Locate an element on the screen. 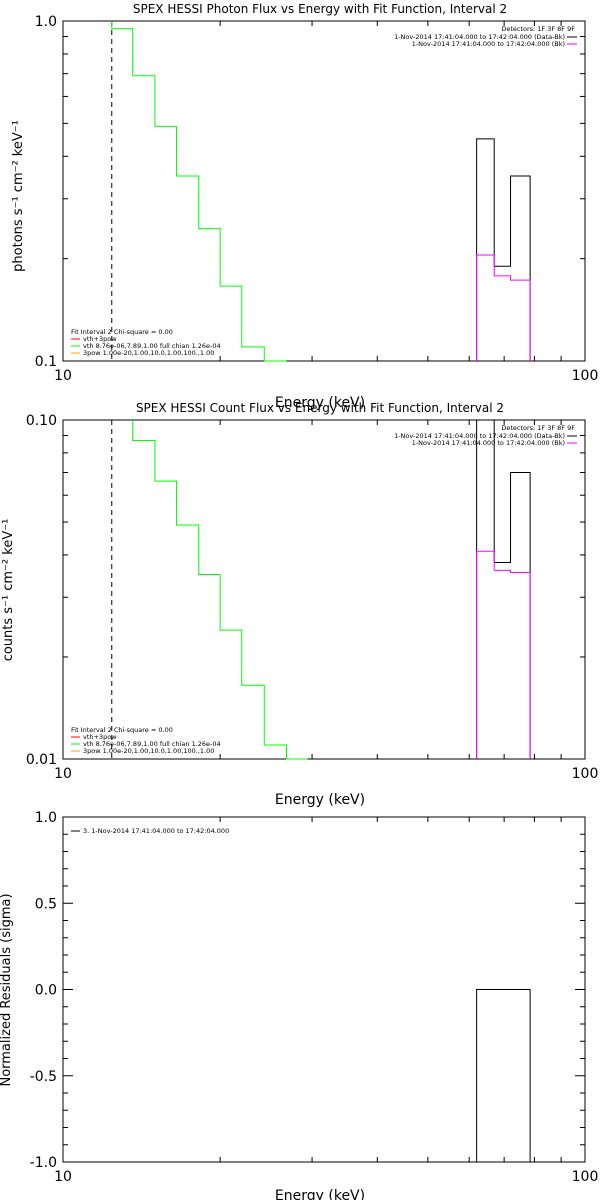  y-tick-label: -1.0 is located at coordinates (43, 1163).